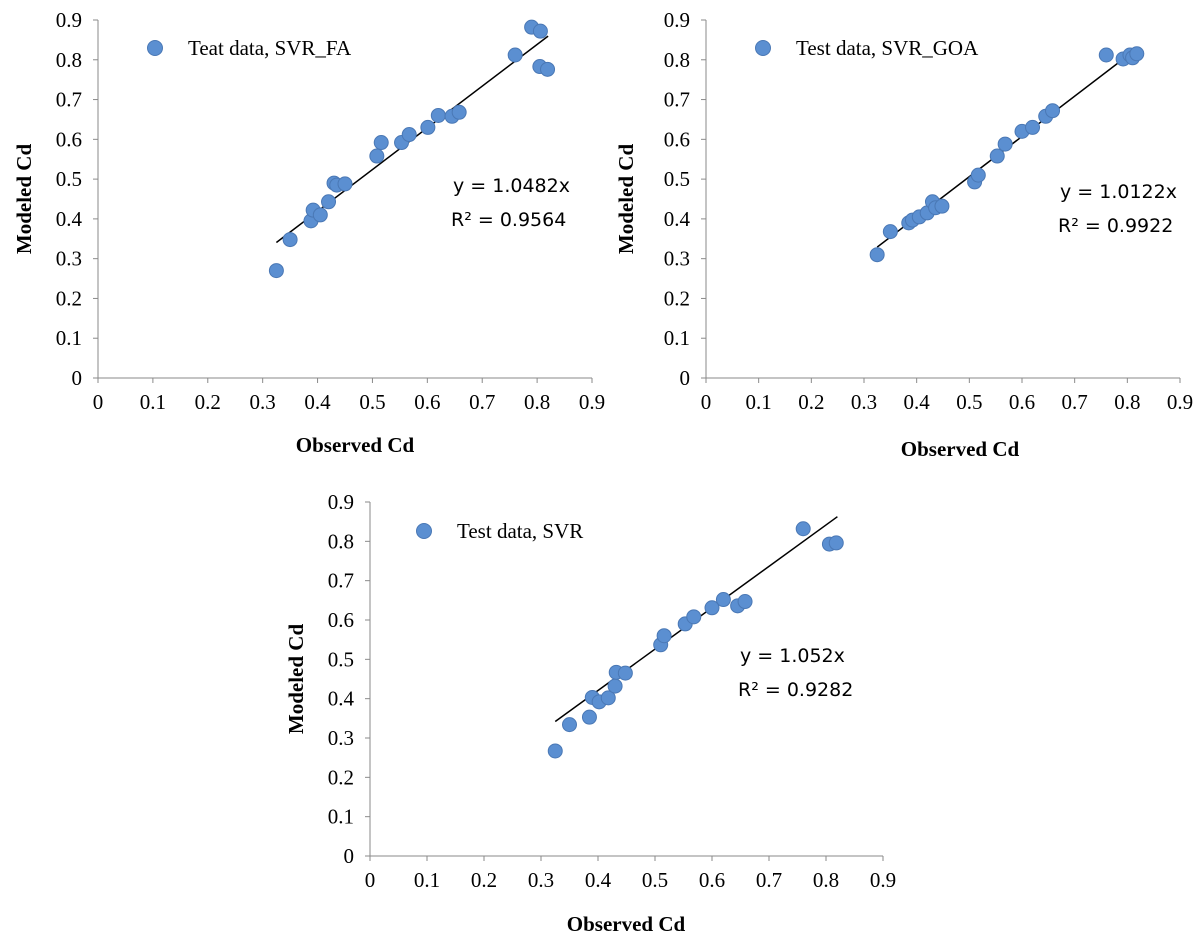 This screenshot has width=1194, height=938. What do you see at coordinates (792, 656) in the screenshot?
I see `trendline-equation: y = 1.052x` at bounding box center [792, 656].